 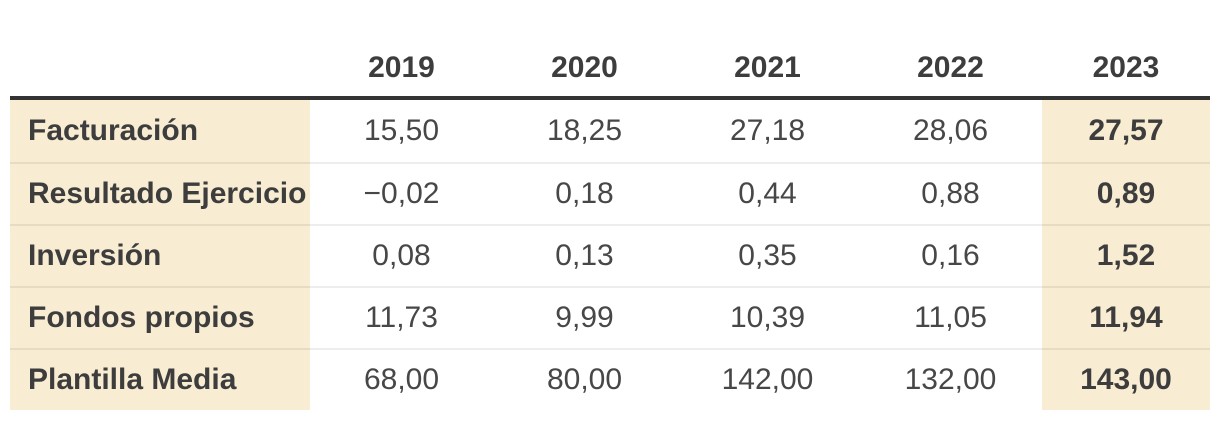 I want to click on column-header-2019: 2019, so click(x=401, y=70).